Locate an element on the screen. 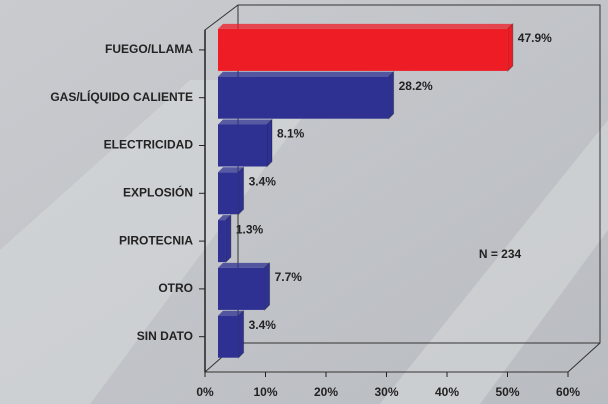 Image resolution: width=608 pixels, height=404 pixels. value-label: 47.9% is located at coordinates (535, 38).